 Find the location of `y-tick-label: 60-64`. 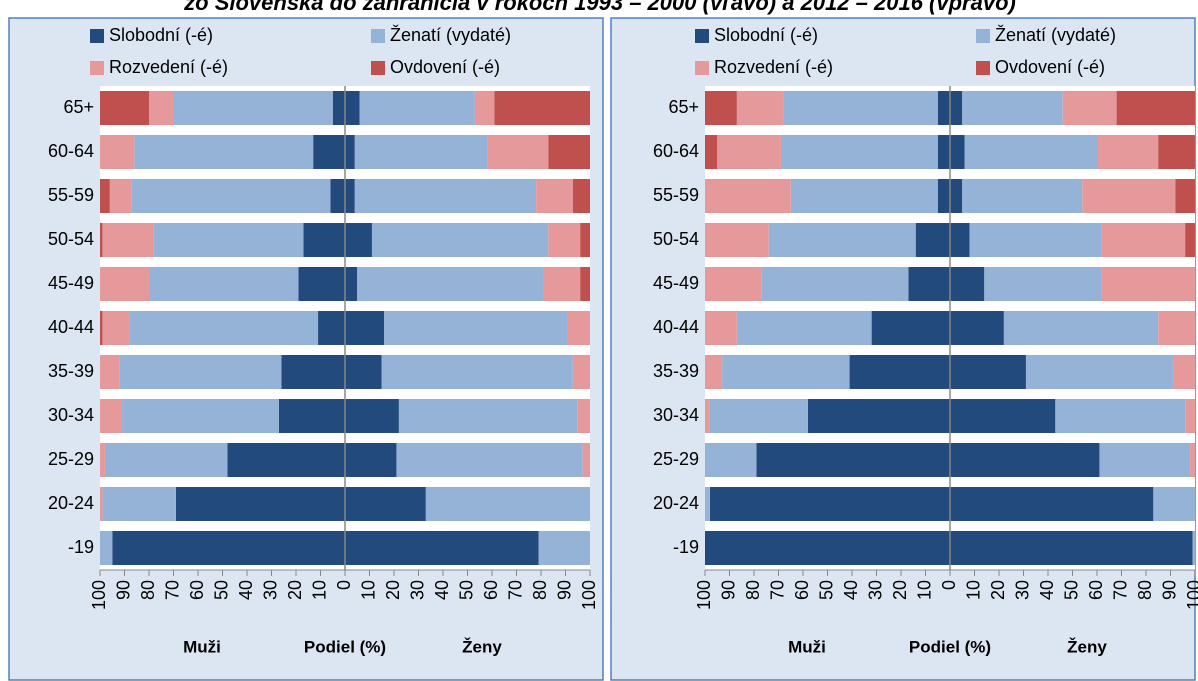

y-tick-label: 60-64 is located at coordinates (676, 151).